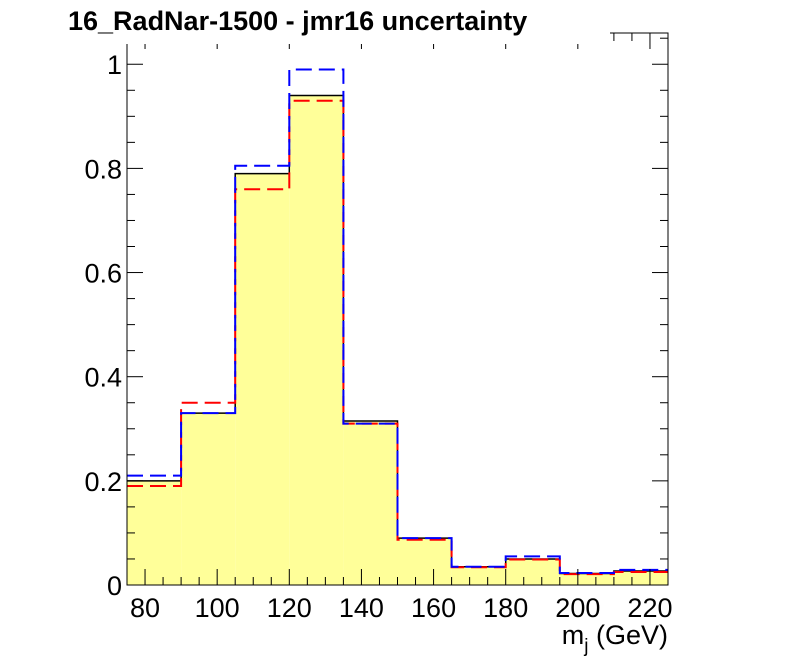 This screenshot has width=796, height=672. Describe the element at coordinates (289, 608) in the screenshot. I see `x-tick-label: 120` at that location.